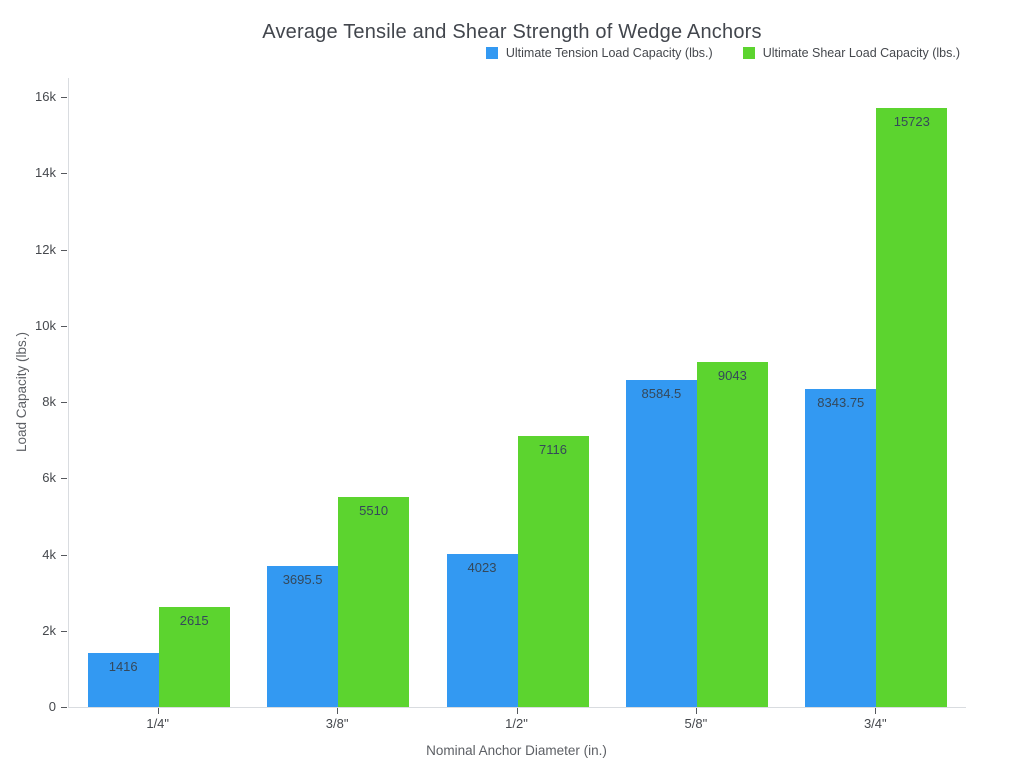 The width and height of the screenshot is (1024, 768). Describe the element at coordinates (482, 630) in the screenshot. I see `bar-tension-2: 4023` at that location.